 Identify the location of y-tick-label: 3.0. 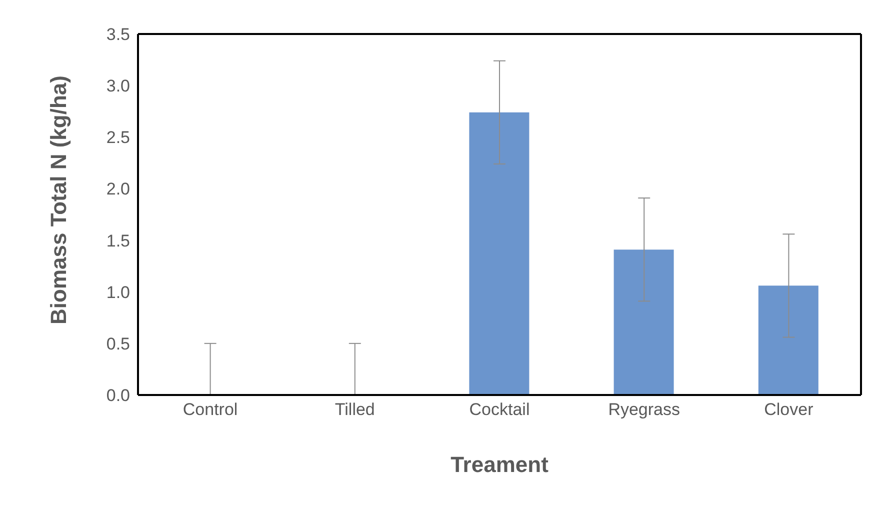
(118, 86).